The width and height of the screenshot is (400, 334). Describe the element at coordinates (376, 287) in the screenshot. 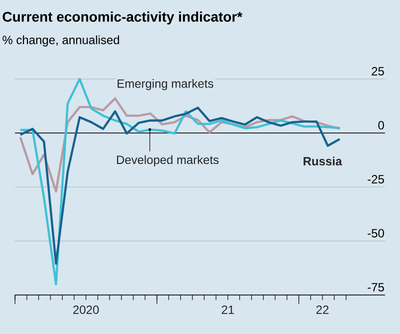

I see `y-tick-label: -75` at that location.